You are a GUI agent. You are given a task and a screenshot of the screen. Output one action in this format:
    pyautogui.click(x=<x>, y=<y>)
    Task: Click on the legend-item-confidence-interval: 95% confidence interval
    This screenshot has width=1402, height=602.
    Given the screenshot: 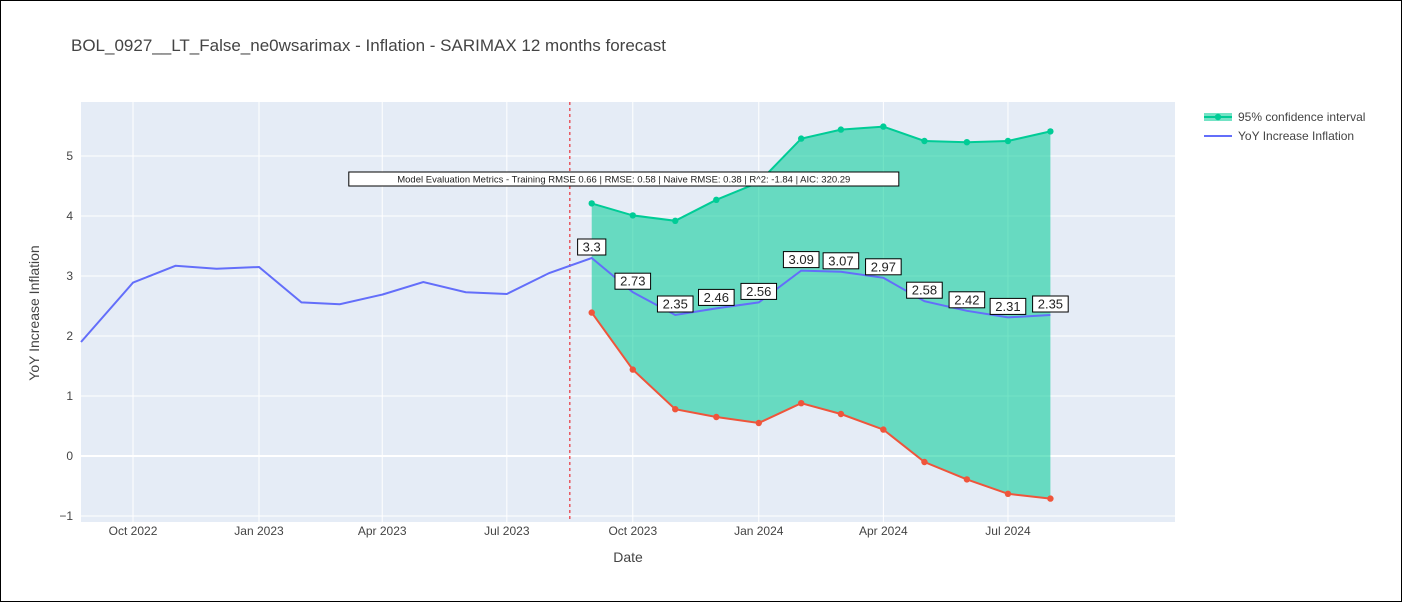 What is the action you would take?
    pyautogui.click(x=1284, y=117)
    